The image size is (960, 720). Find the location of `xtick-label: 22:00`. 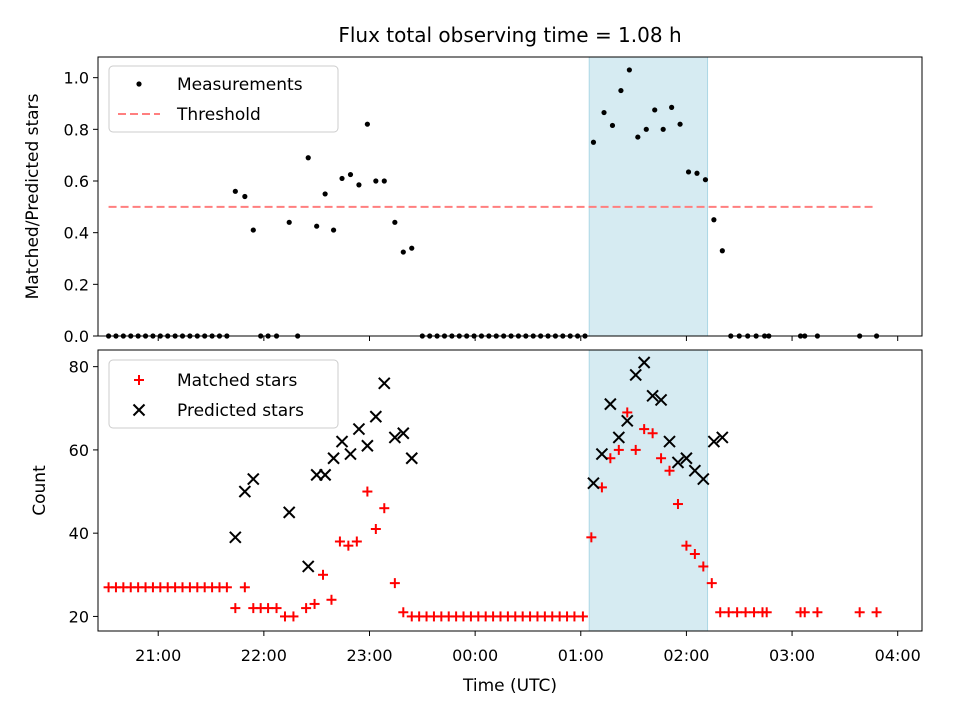

xtick-label: 22:00 is located at coordinates (264, 655).